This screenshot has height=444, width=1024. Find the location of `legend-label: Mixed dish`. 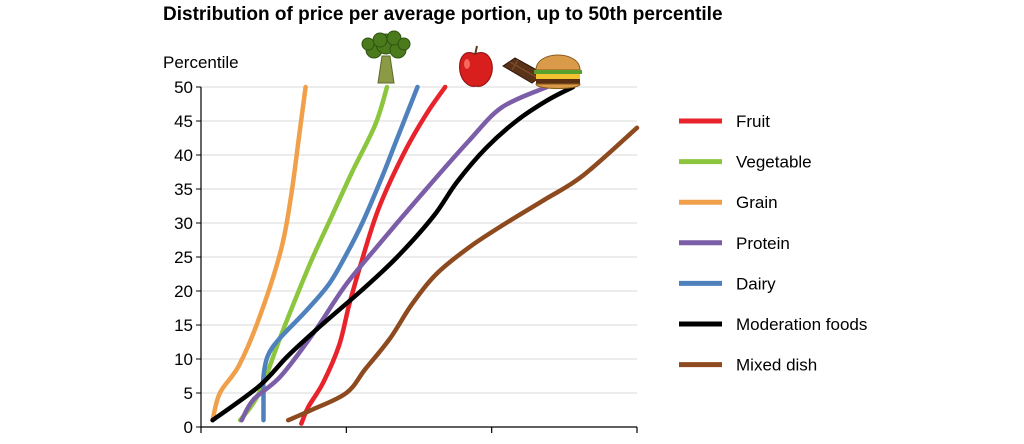

legend-label: Mixed dish is located at coordinates (776, 365).